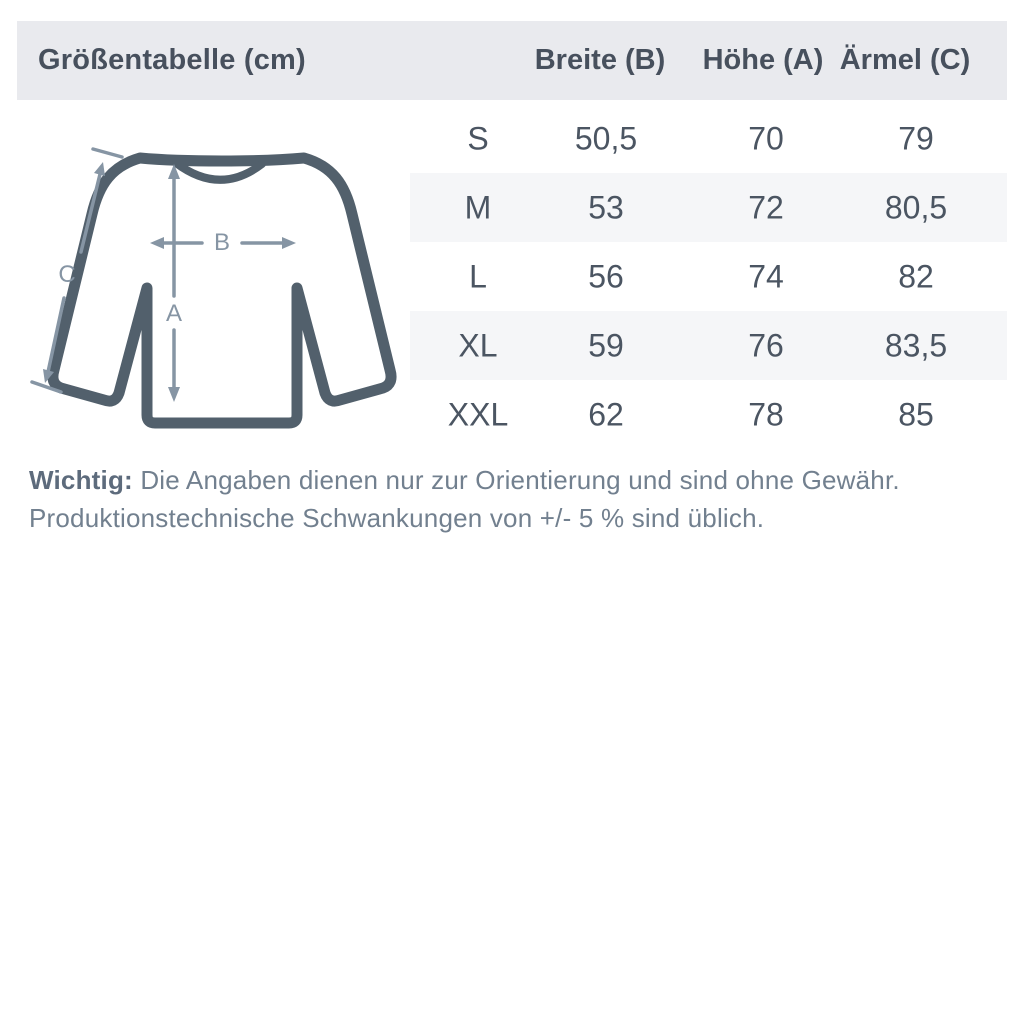  What do you see at coordinates (708, 345) in the screenshot?
I see `table-row: XL 59 76 83,5` at bounding box center [708, 345].